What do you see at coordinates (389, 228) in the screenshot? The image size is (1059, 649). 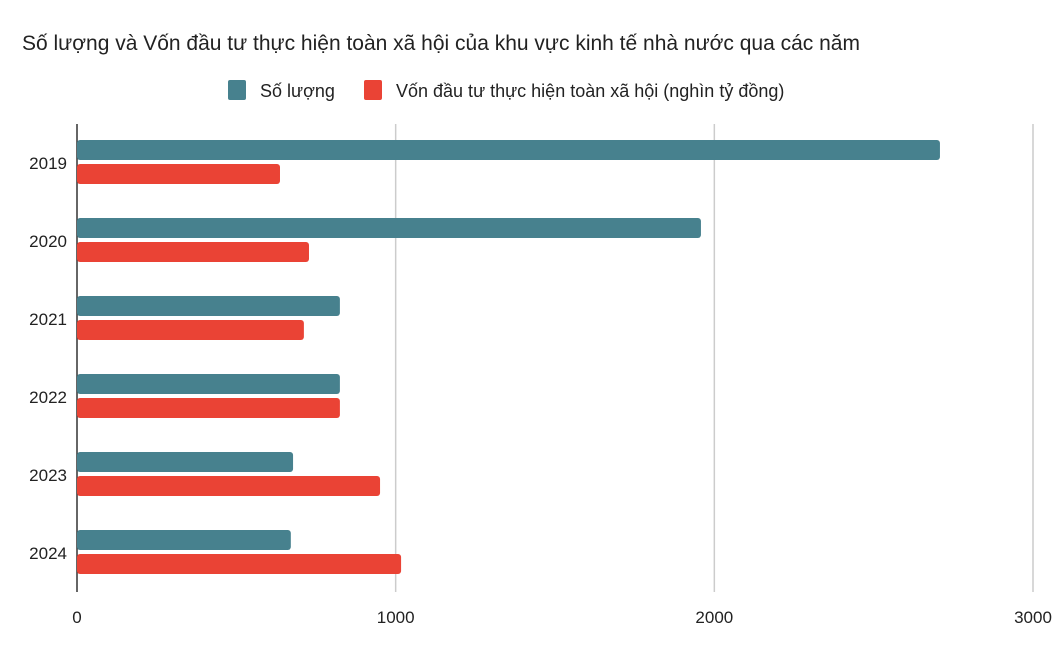 I see `bar-so-luong-2020` at bounding box center [389, 228].